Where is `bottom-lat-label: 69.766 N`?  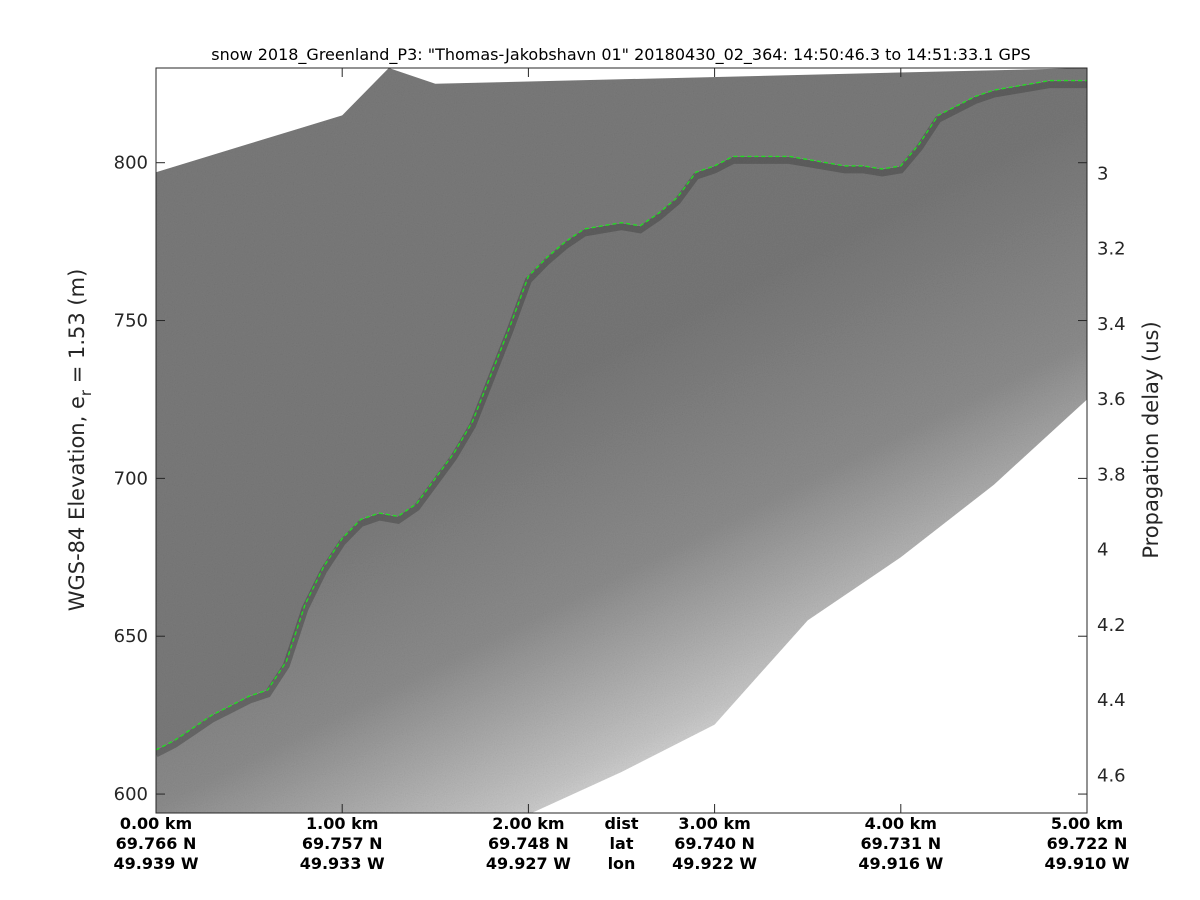 bottom-lat-label: 69.766 N is located at coordinates (156, 843).